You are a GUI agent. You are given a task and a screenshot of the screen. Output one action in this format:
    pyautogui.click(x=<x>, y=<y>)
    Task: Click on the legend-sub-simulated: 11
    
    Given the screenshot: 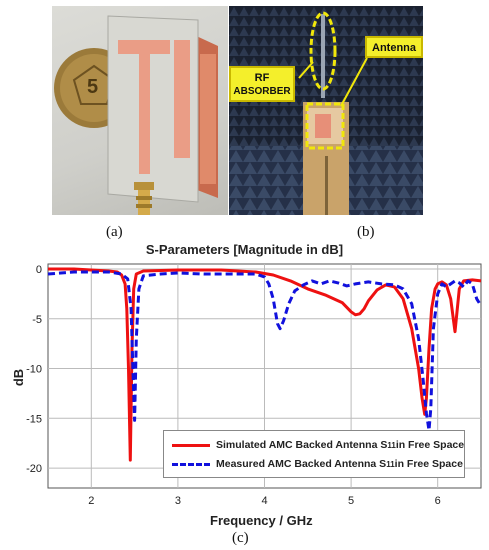 What is the action you would take?
    pyautogui.click(x=391, y=445)
    